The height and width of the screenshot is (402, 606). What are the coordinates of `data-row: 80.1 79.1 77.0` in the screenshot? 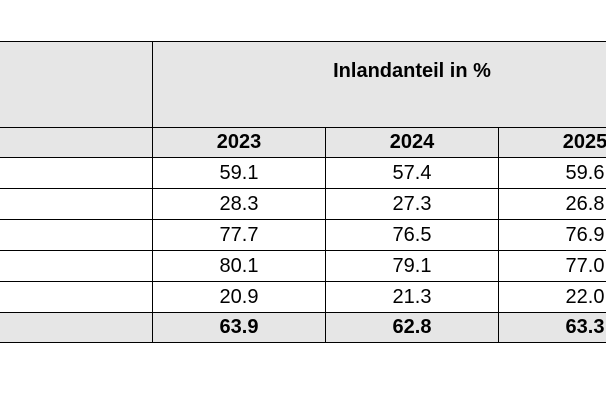 It's located at (303, 266).